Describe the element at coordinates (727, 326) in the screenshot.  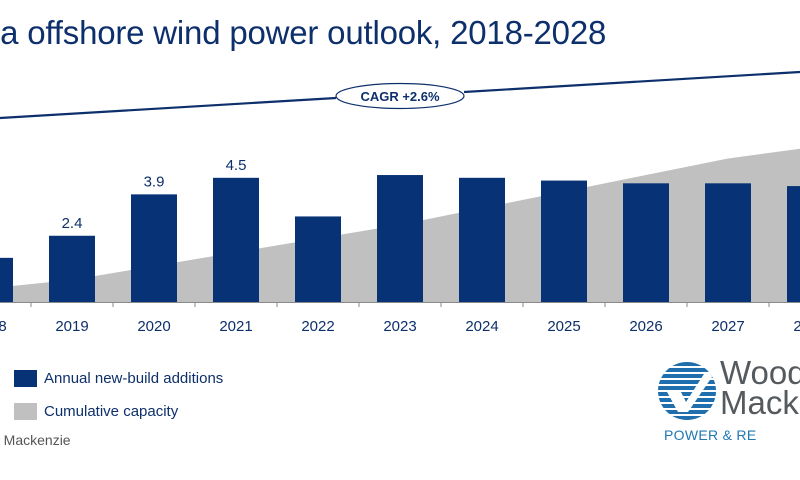
I see `x-tick-label-2027: 2027` at that location.